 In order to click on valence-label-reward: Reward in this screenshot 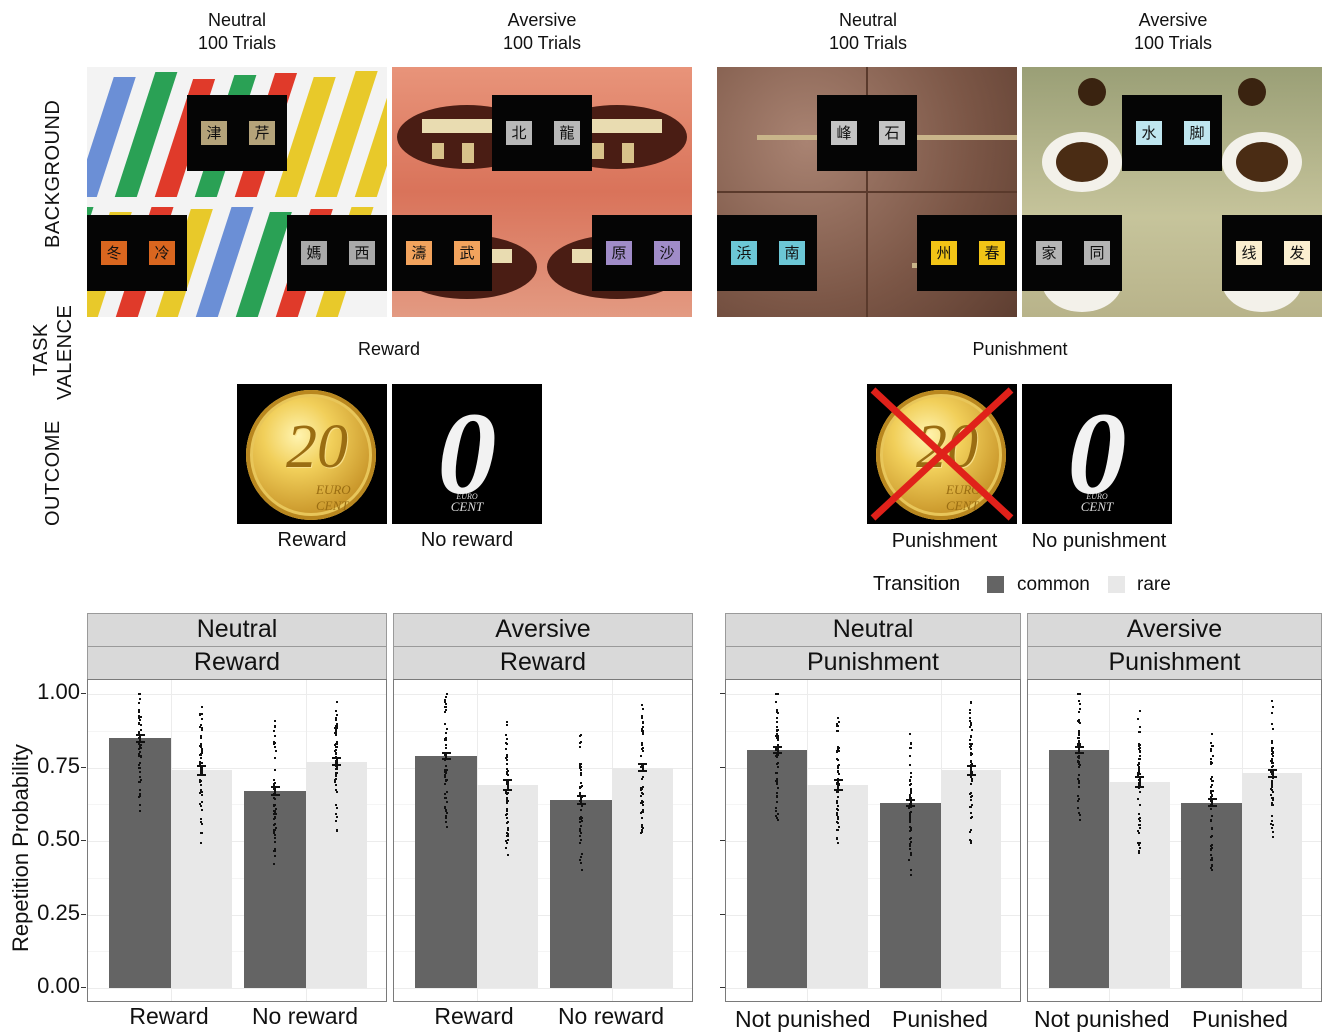, I will do `click(389, 349)`.